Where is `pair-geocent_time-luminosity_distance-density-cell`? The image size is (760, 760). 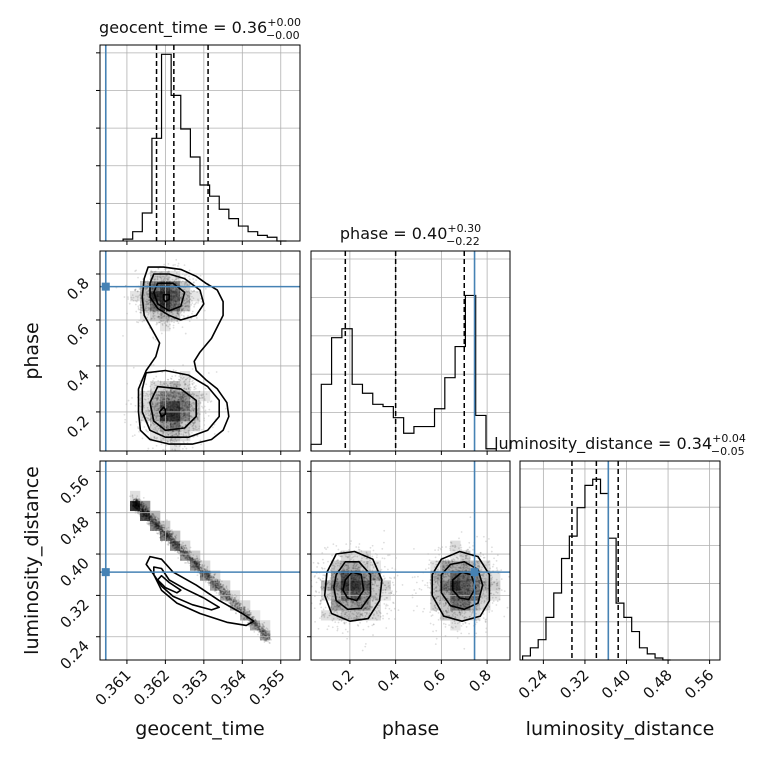
pair-geocent_time-luminosity_distance-density-cell is located at coordinates (185, 555).